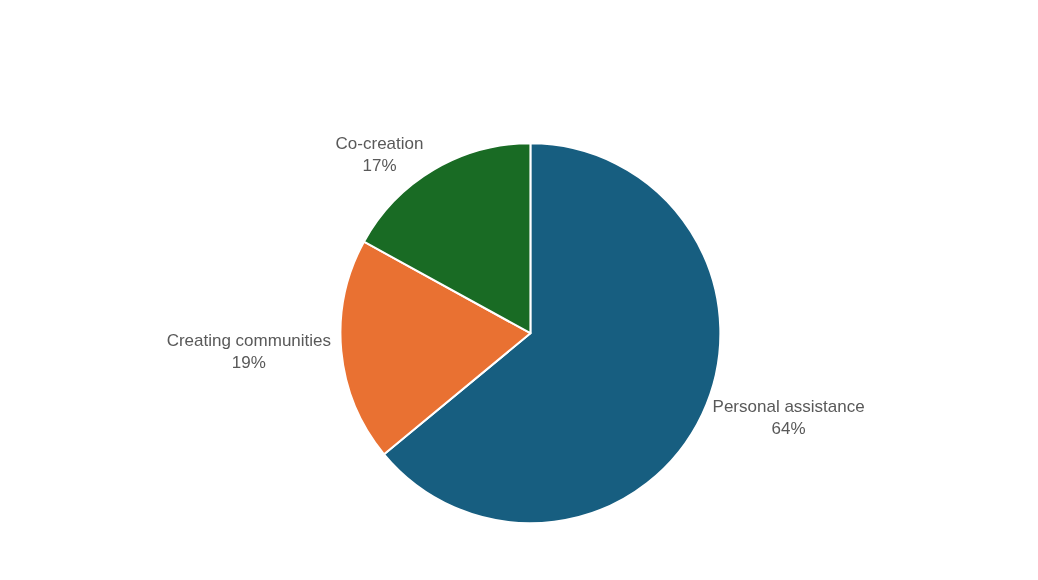  Describe the element at coordinates (249, 340) in the screenshot. I see `slice-label: Creating communities` at that location.